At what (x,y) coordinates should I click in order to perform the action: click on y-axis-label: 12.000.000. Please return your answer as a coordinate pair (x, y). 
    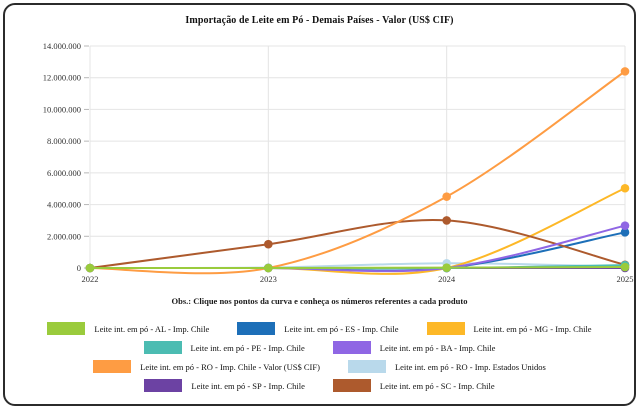
    Looking at the image, I should click on (62, 78).